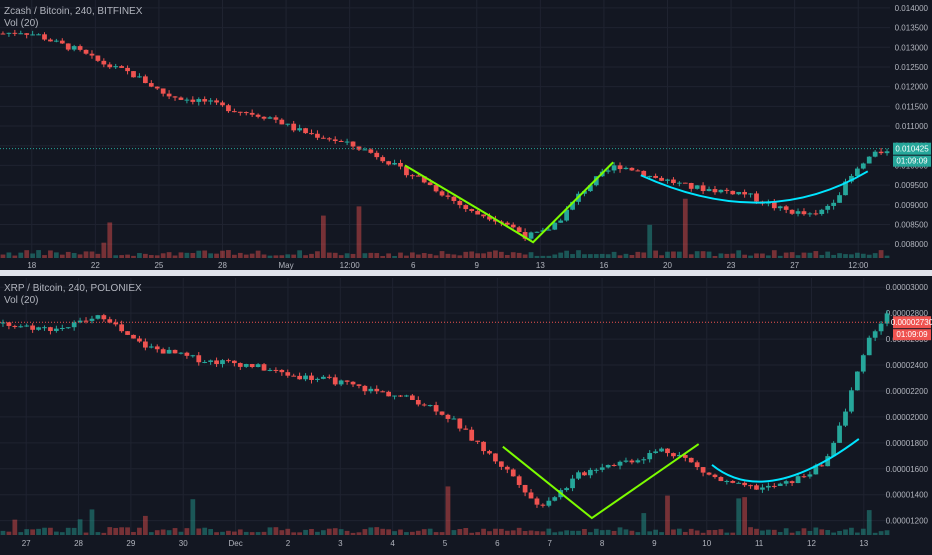 The image size is (932, 555). I want to click on chart-title: XRP / Bitcoin, 240, POLONIEX, so click(73, 288).